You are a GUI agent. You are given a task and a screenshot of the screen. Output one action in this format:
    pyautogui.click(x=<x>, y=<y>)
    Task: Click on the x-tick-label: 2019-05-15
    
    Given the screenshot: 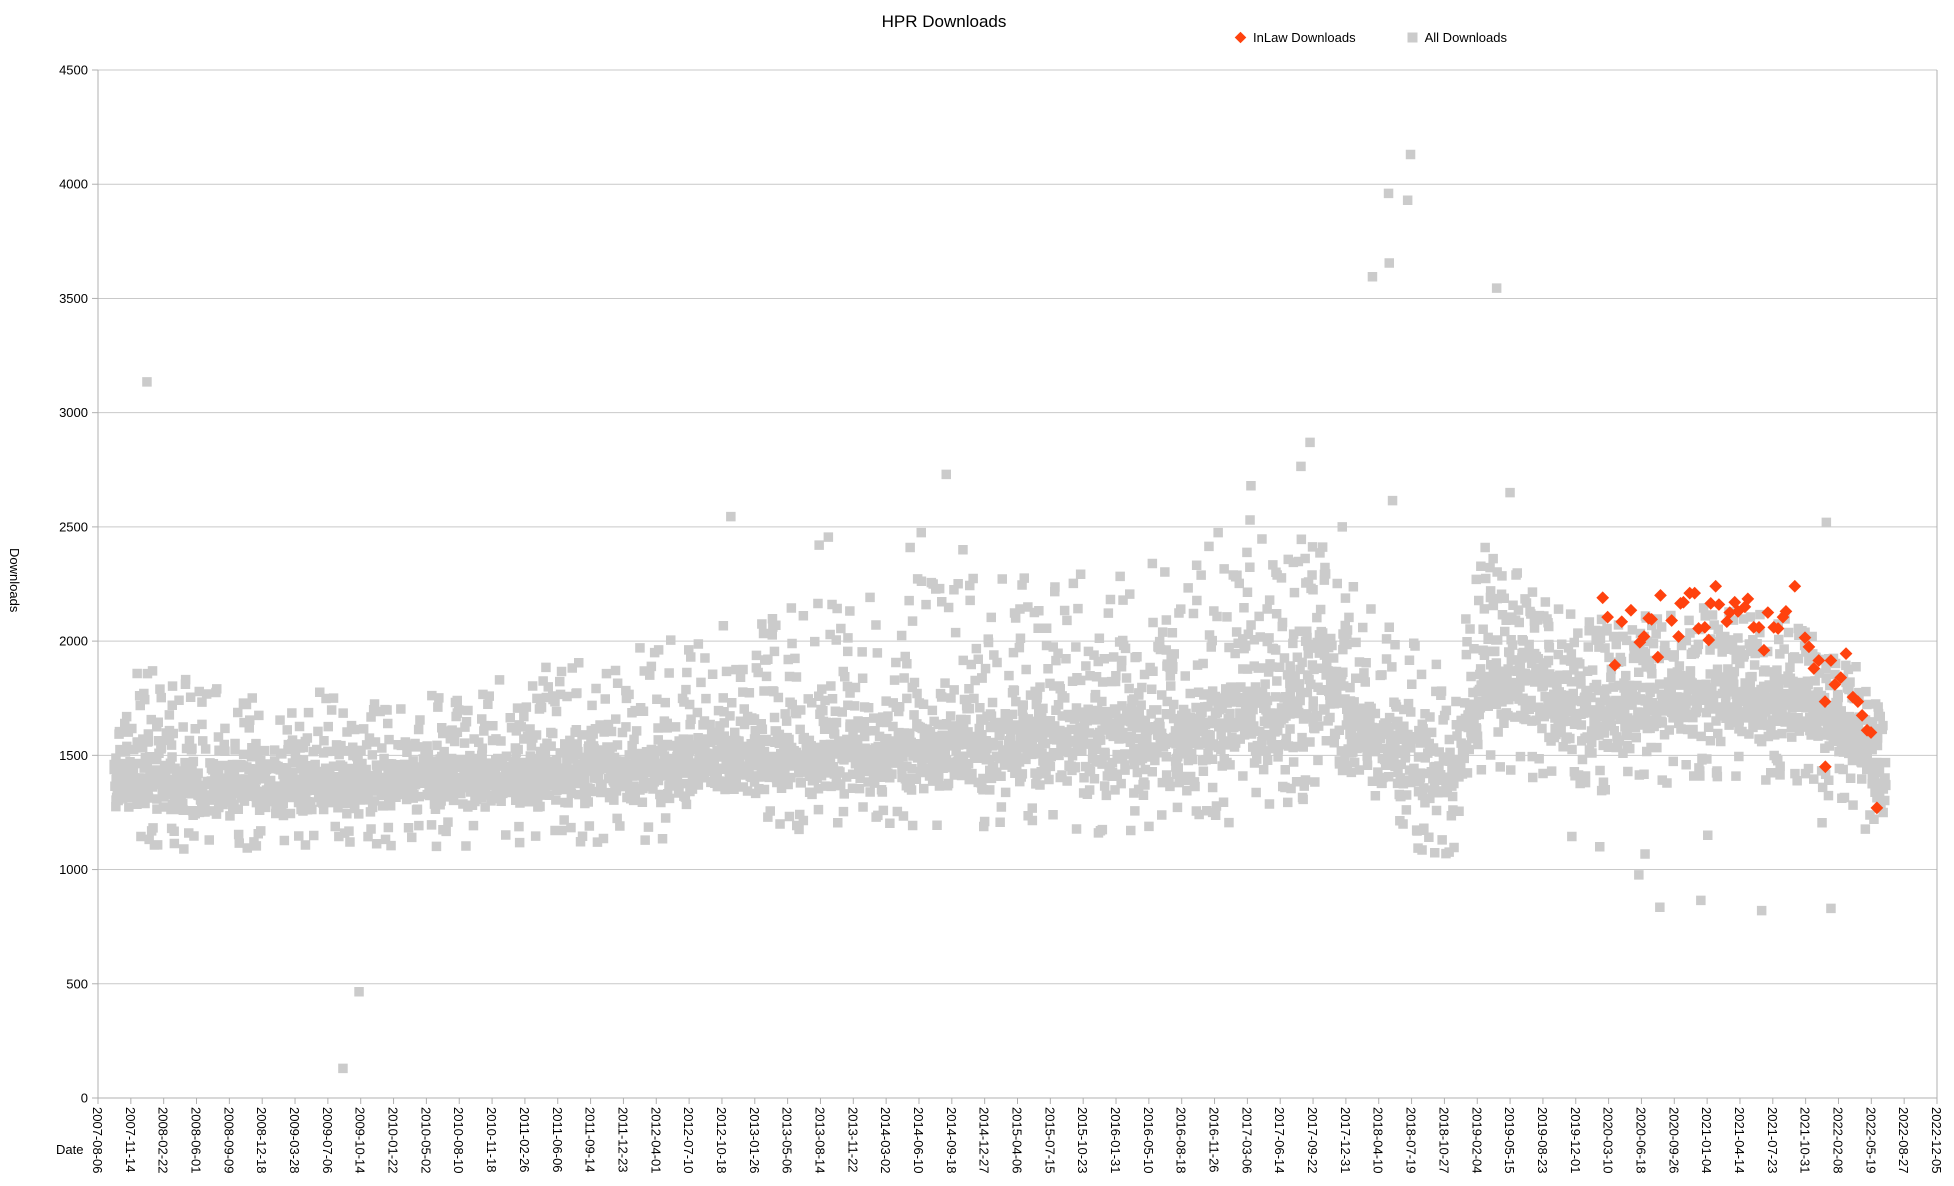 What is the action you would take?
    pyautogui.click(x=1509, y=1140)
    